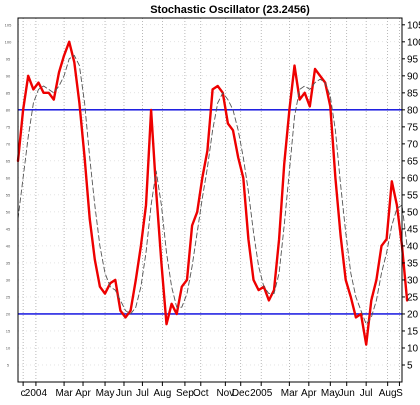 The height and width of the screenshot is (405, 420). I want to click on x-tick-label: Dec, so click(241, 393).